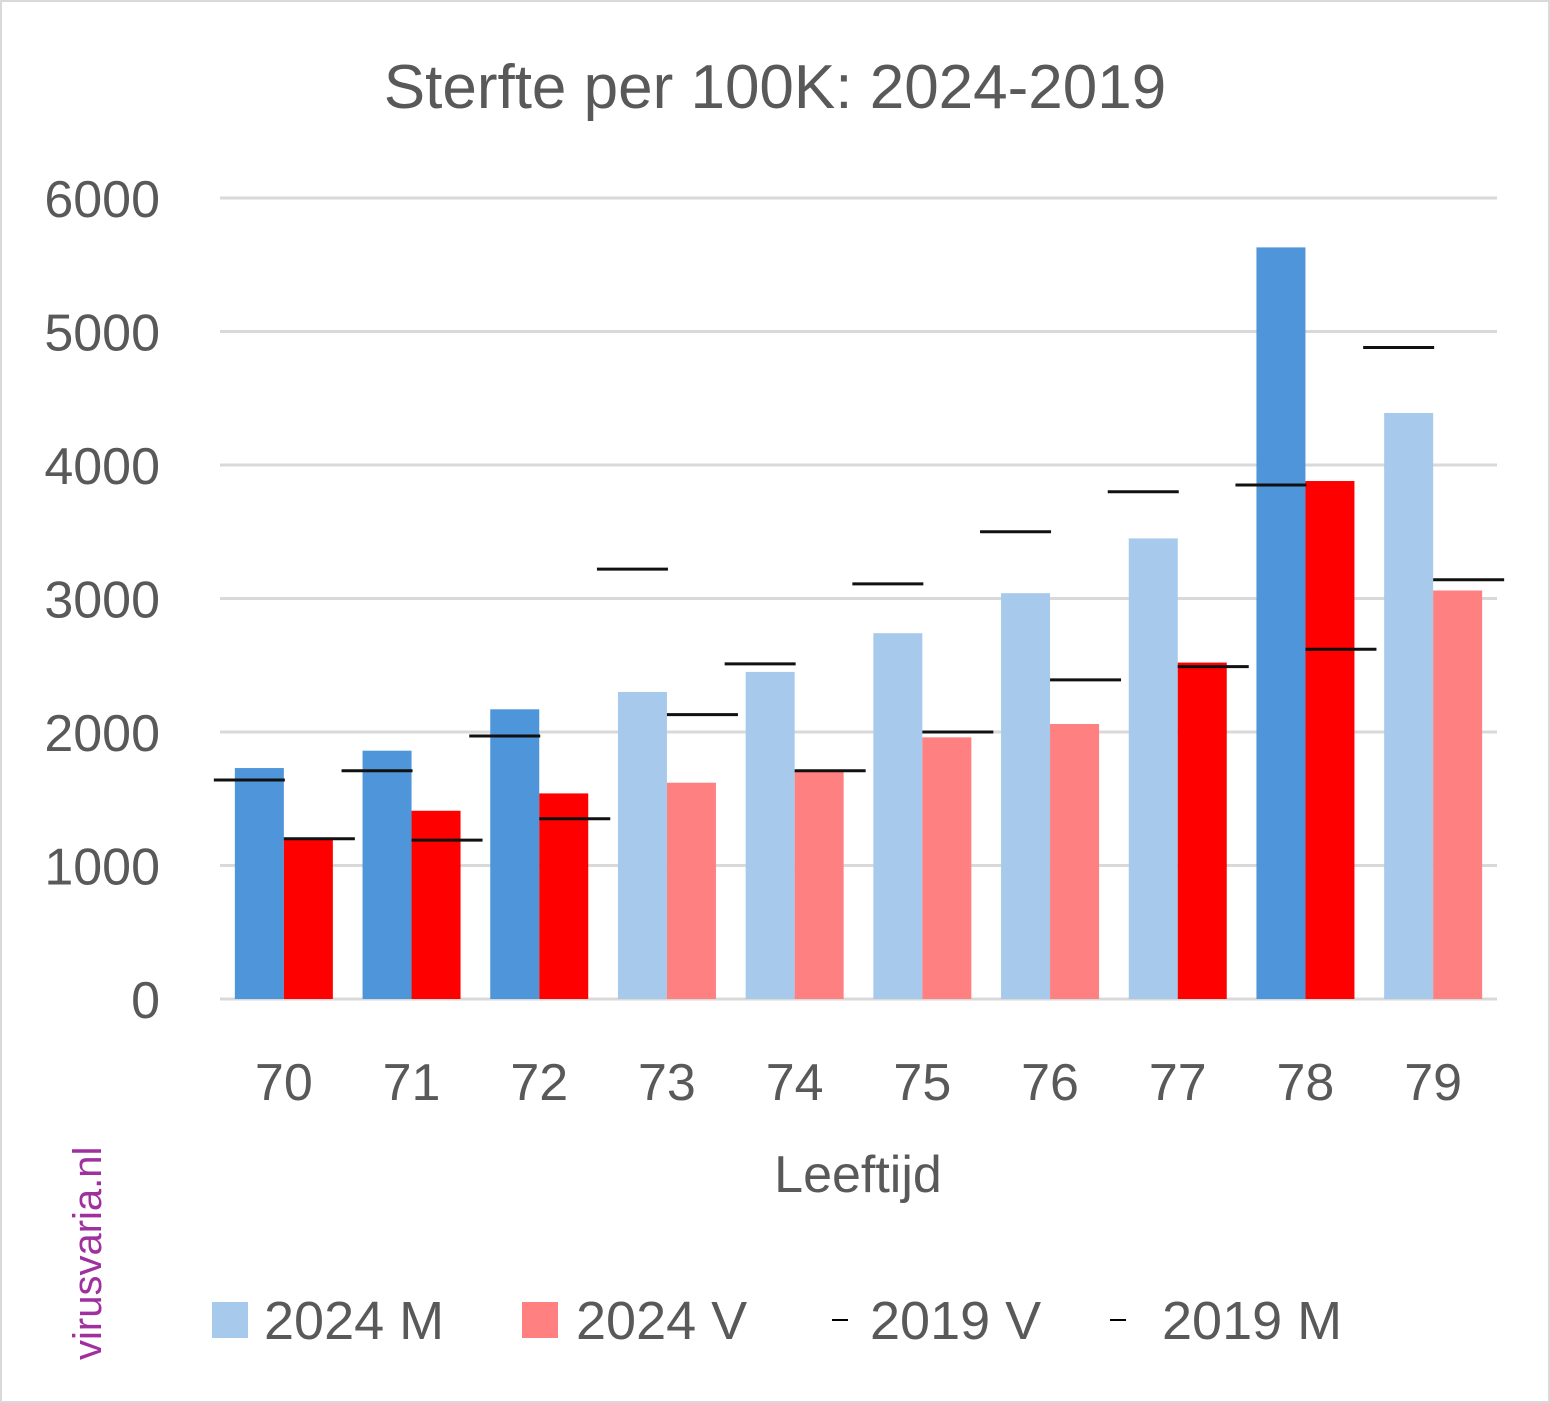  What do you see at coordinates (1050, 1083) in the screenshot?
I see `x-tick-label: 76` at bounding box center [1050, 1083].